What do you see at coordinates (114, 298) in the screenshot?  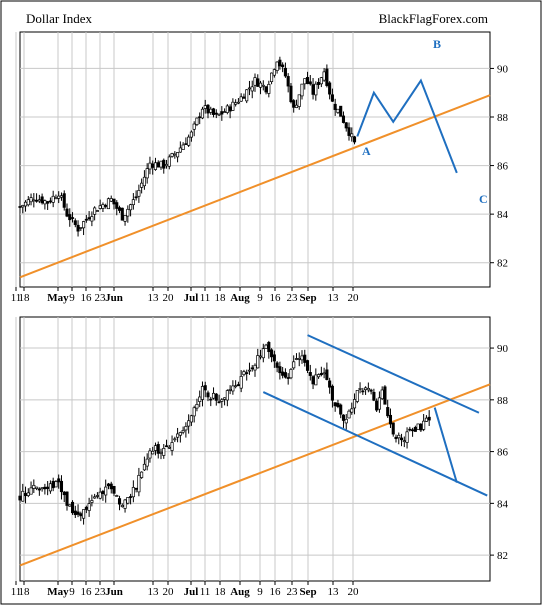 I see `x-tick-label: Jun` at bounding box center [114, 298].